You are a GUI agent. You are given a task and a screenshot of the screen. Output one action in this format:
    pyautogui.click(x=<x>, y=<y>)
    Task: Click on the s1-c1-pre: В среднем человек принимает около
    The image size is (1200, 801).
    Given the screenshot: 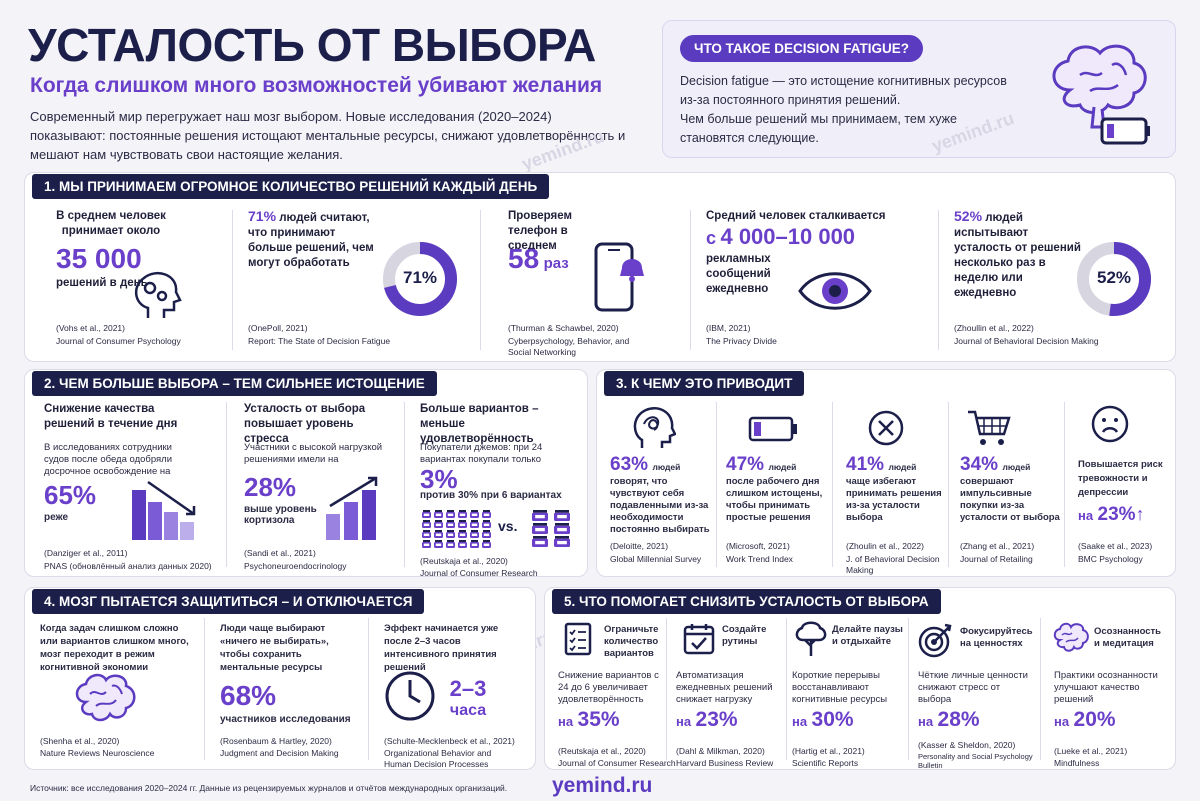 What is the action you would take?
    pyautogui.click(x=111, y=223)
    